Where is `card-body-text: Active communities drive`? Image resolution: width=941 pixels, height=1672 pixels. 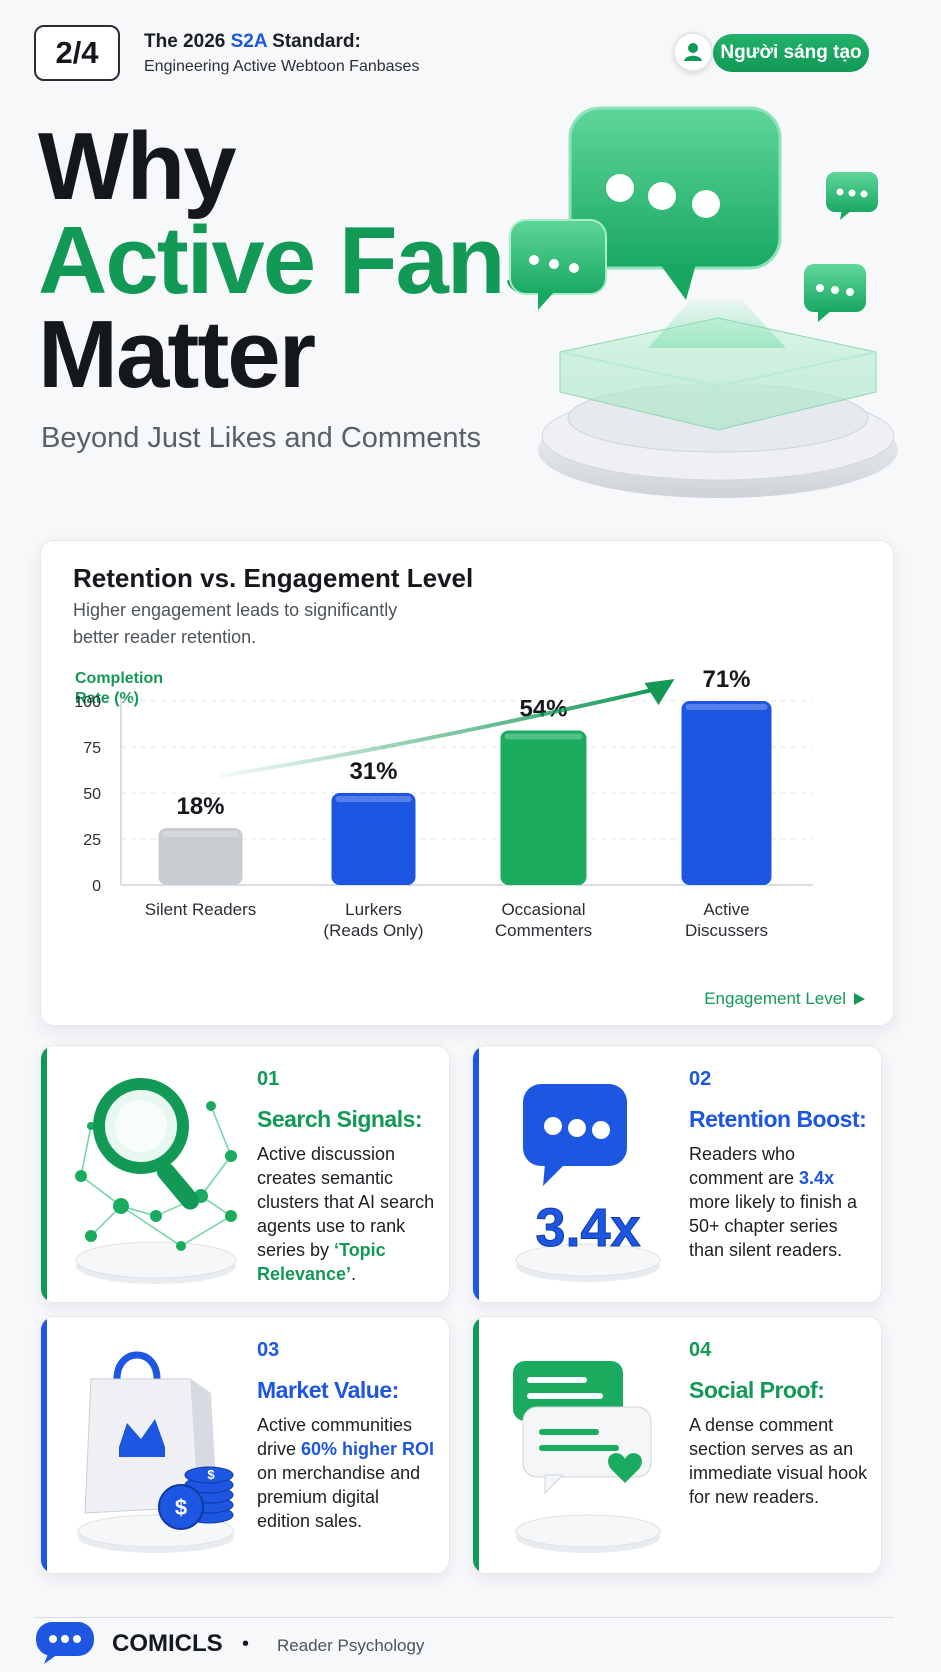 card-body-text: Active communities drive is located at coordinates (335, 1437).